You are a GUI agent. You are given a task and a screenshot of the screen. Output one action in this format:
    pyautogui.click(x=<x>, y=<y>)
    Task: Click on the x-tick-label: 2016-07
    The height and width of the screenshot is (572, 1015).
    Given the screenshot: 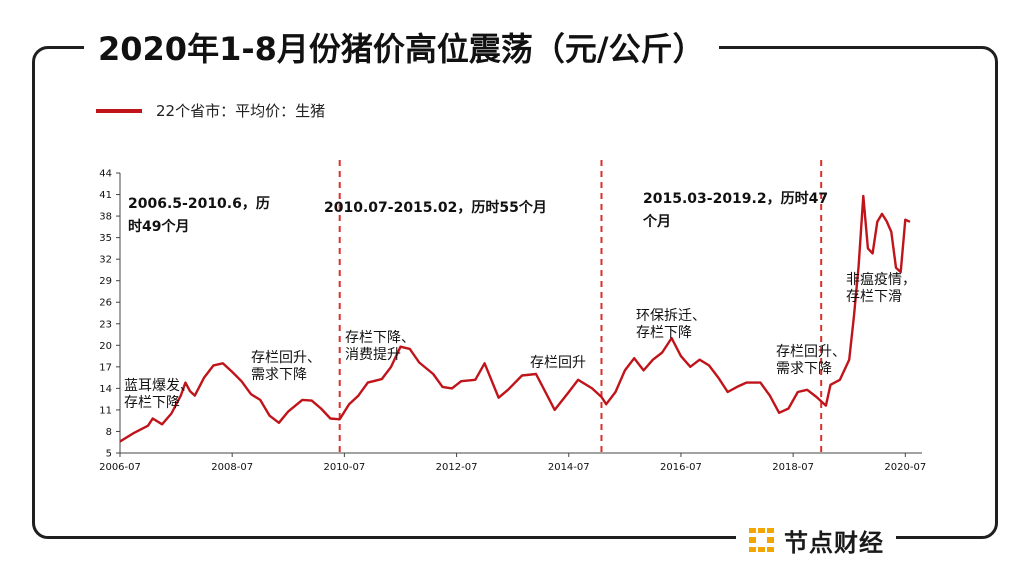 What is the action you would take?
    pyautogui.click(x=681, y=467)
    